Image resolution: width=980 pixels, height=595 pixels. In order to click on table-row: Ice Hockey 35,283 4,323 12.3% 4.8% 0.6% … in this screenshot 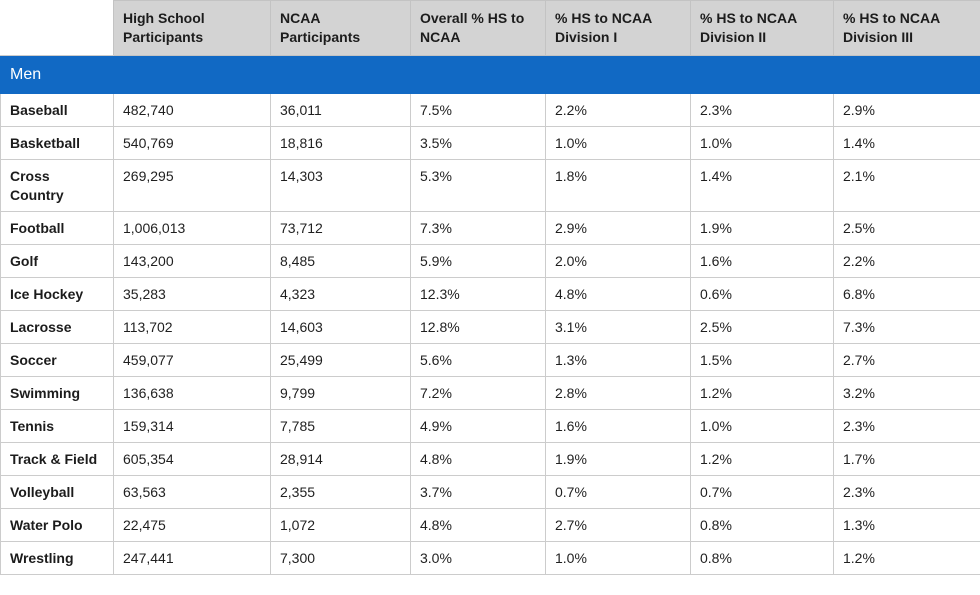, I will do `click(490, 294)`.